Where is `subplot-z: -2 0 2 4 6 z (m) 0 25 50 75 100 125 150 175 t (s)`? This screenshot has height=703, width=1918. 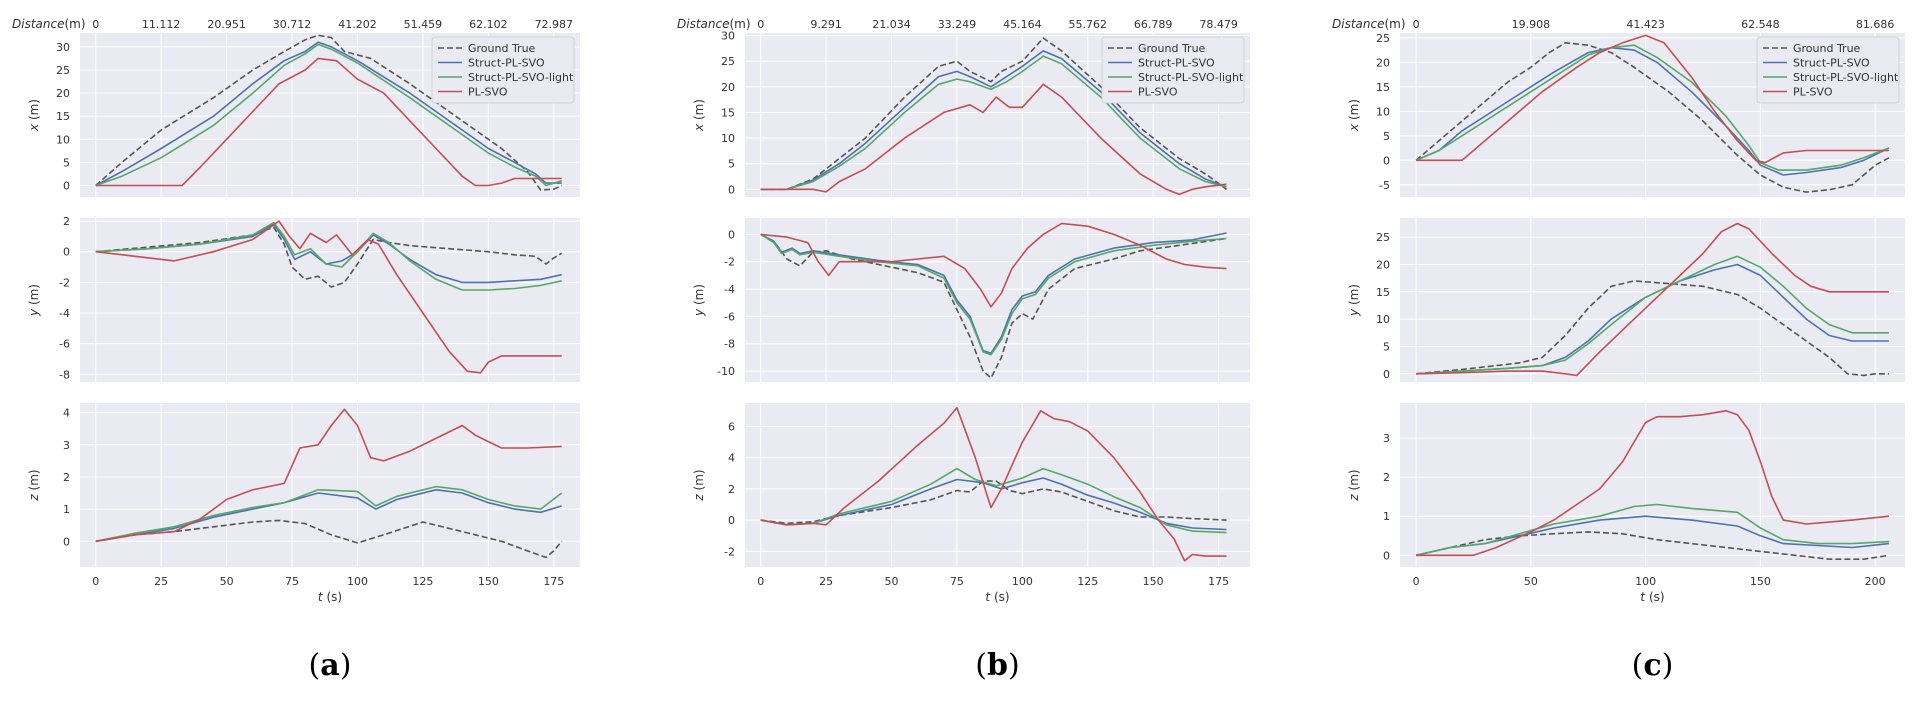
subplot-z: -2 0 2 4 6 z (m) 0 25 50 75 100 125 150 175 t (s) is located at coordinates (971, 503).